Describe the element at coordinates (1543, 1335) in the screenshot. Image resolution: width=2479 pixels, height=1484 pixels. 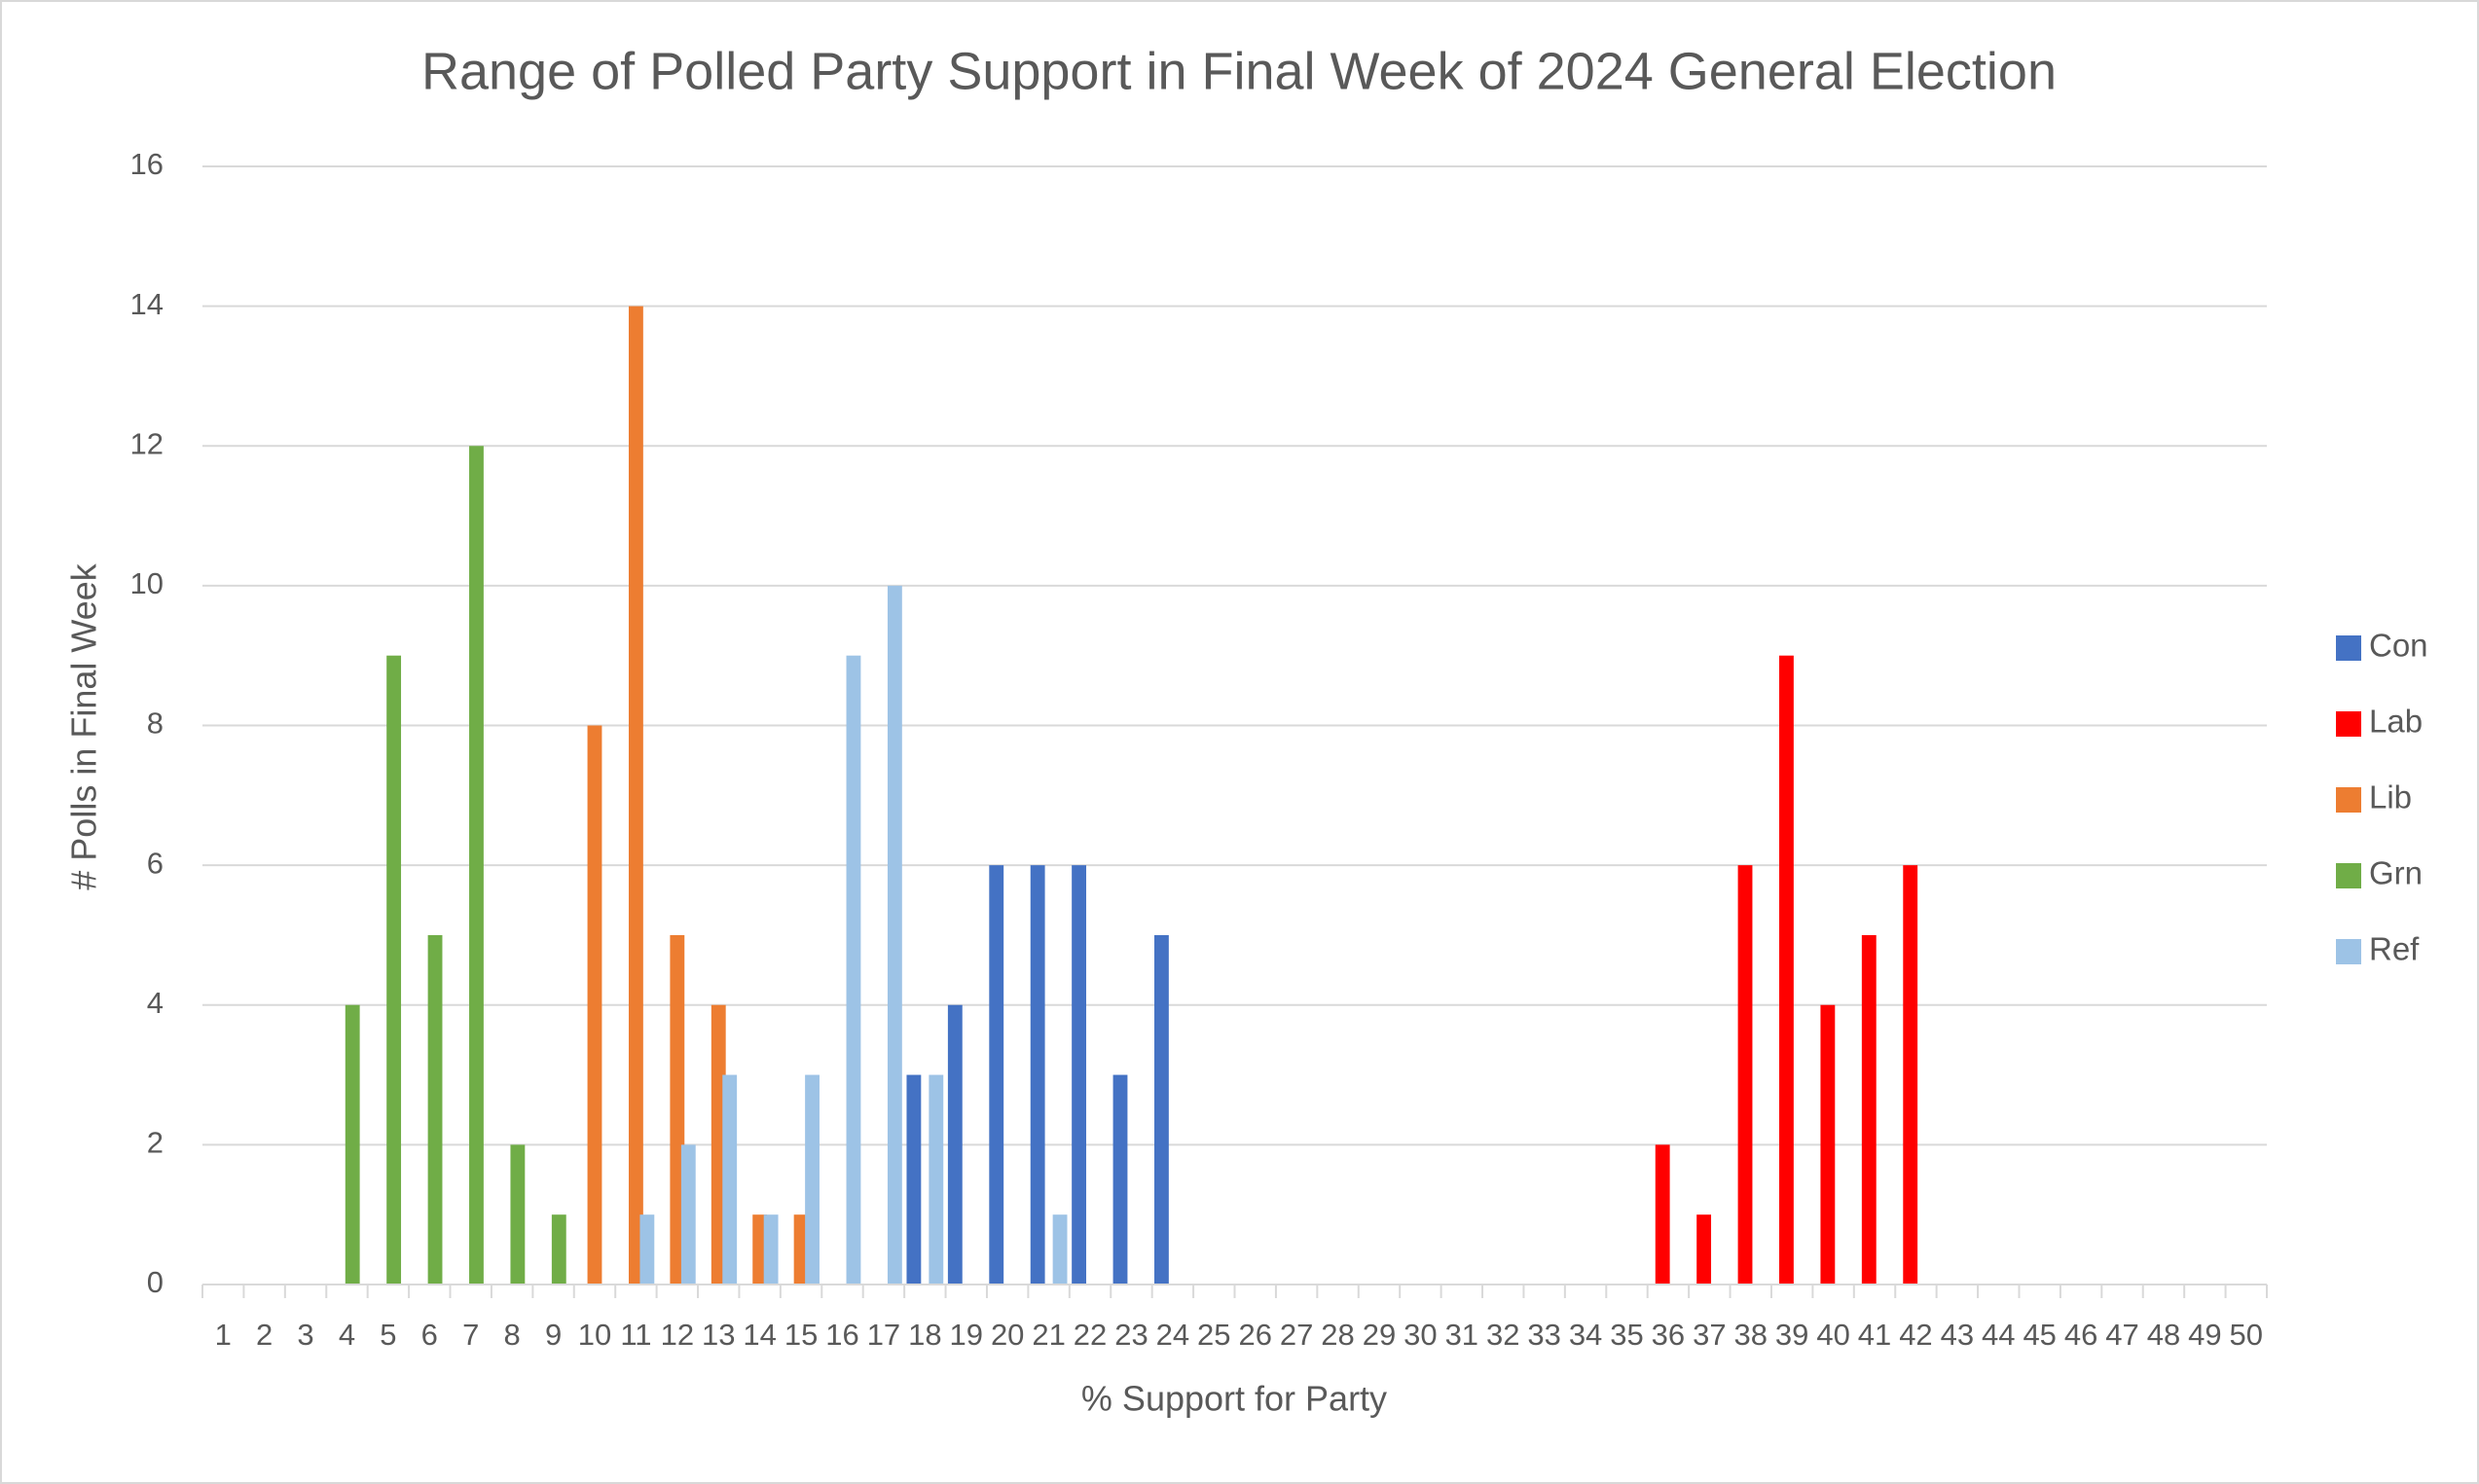
I see `x-tick-label: 33` at that location.